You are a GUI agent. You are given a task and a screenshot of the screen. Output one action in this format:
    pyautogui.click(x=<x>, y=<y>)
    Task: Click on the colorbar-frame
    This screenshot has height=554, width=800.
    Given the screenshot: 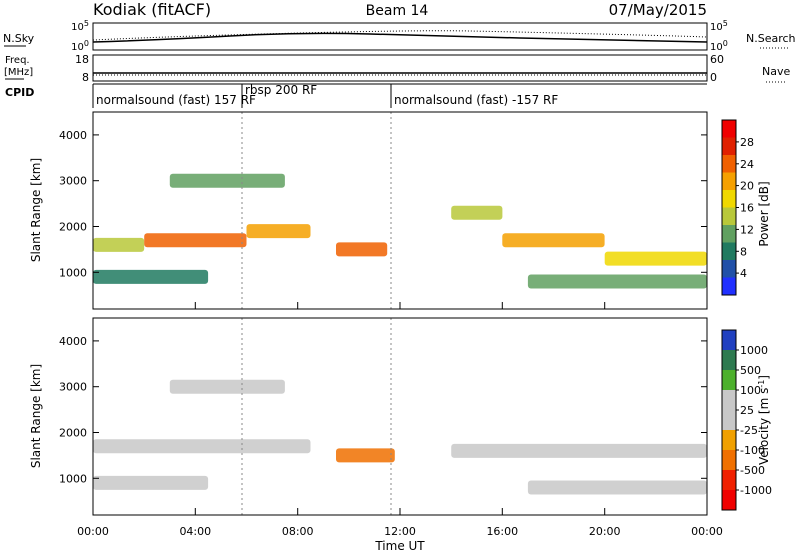 What is the action you would take?
    pyautogui.click(x=729, y=420)
    